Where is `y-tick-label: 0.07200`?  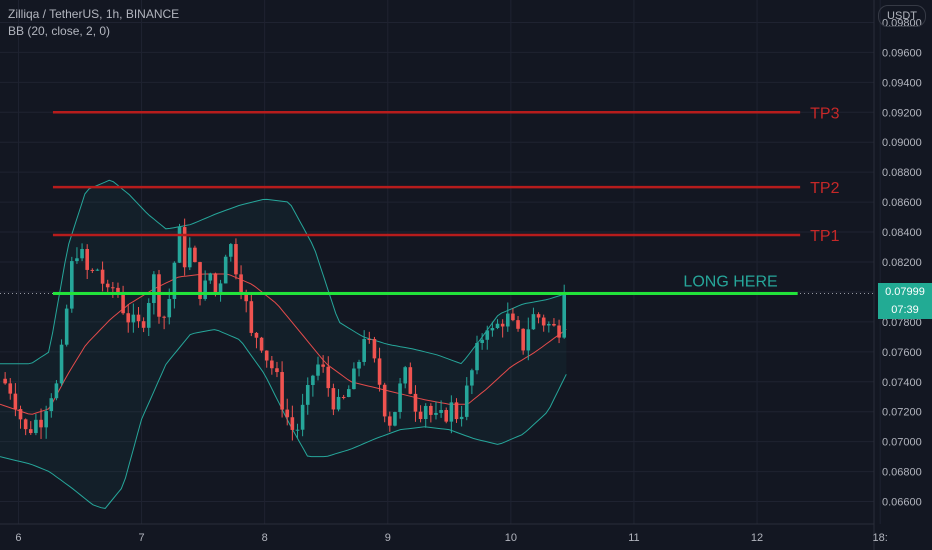 y-tick-label: 0.07200 is located at coordinates (902, 413).